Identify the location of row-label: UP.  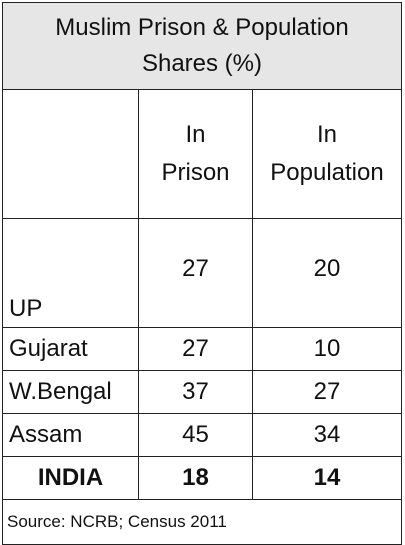
(70, 273).